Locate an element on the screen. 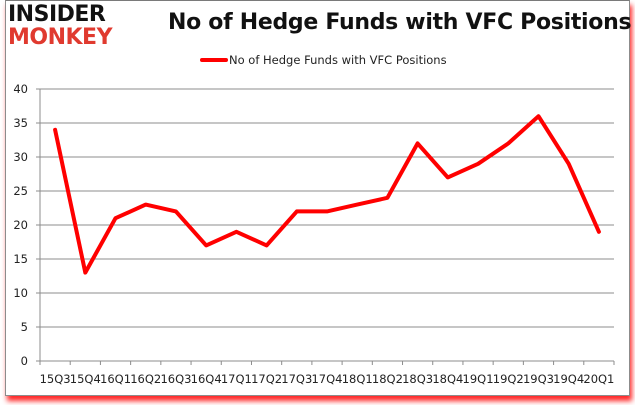 The width and height of the screenshot is (635, 405). insider-monkey-logo: INSIDER MONKEY is located at coordinates (60, 26).